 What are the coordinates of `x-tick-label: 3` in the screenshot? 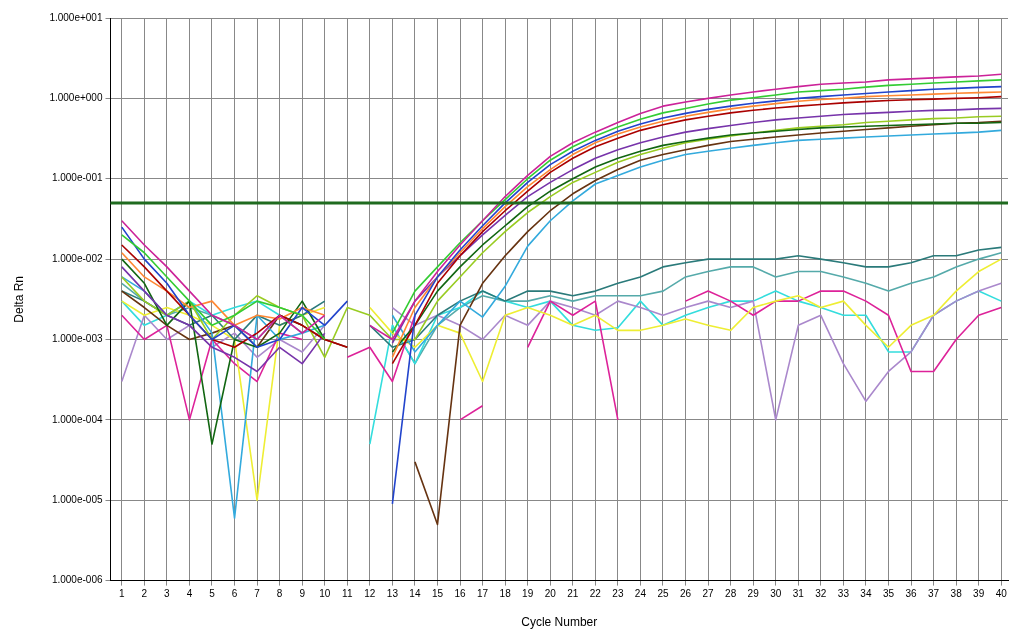 It's located at (167, 594).